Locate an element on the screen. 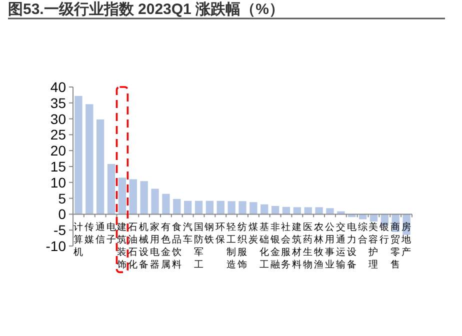  y-tick-label: 0 is located at coordinates (62, 214).